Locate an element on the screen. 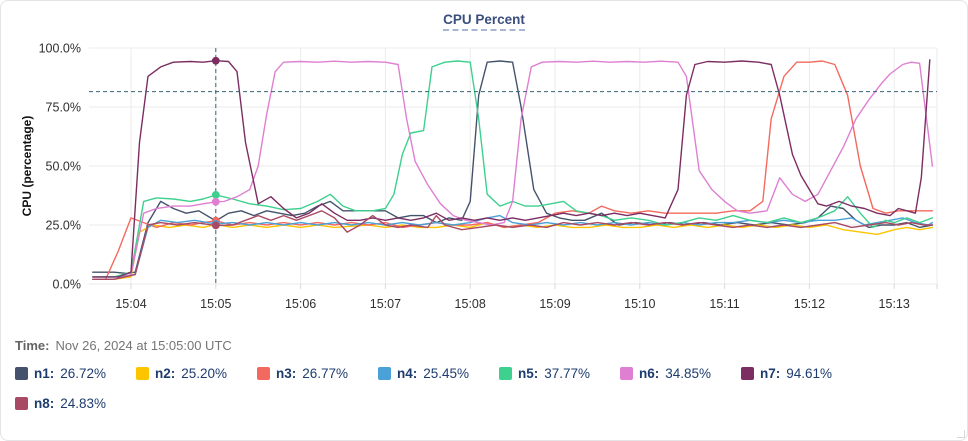  svg-text: 100.0% is located at coordinates (60, 49).